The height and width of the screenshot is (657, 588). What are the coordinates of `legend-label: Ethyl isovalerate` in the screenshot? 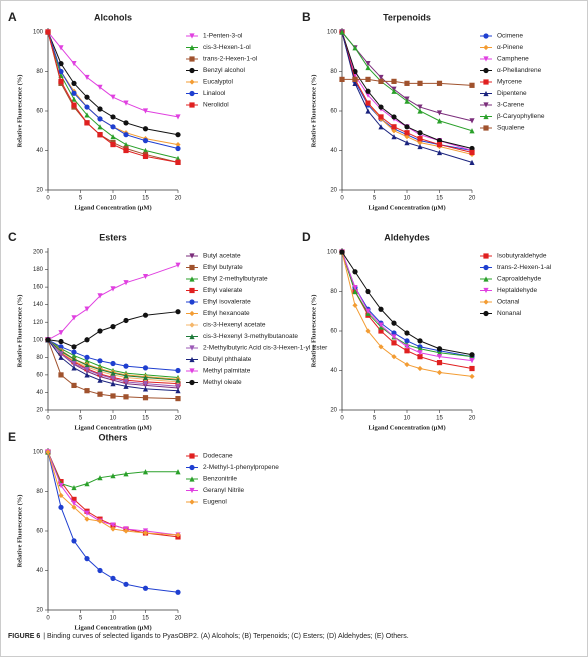 It's located at (227, 302).